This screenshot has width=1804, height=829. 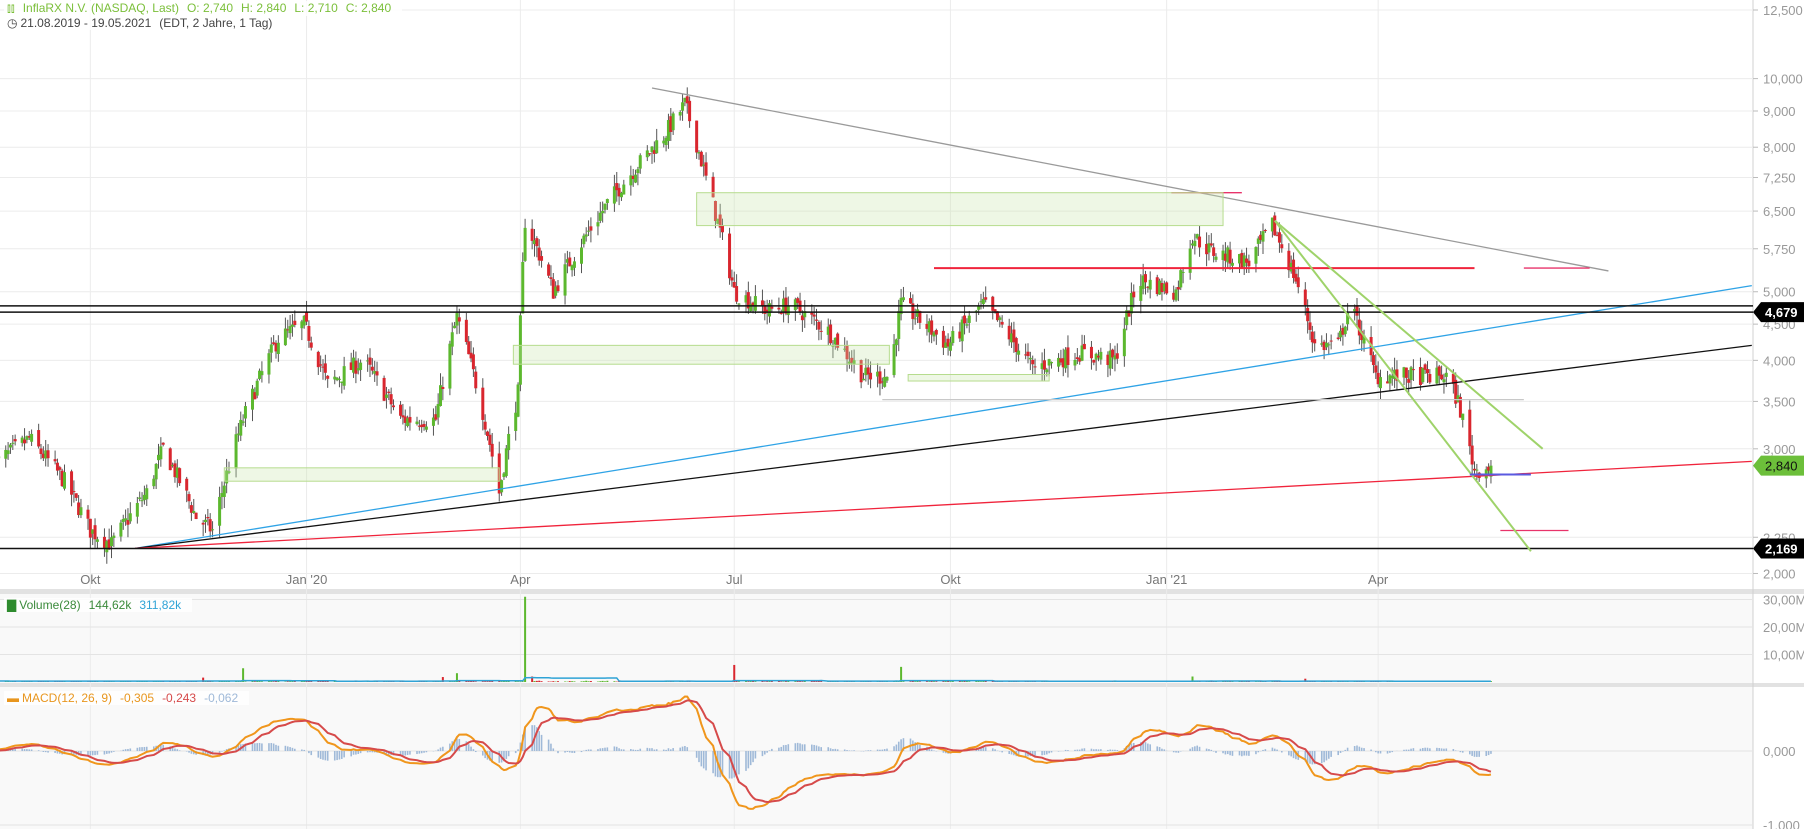 I want to click on macd-signal-line, so click(x=746, y=751).